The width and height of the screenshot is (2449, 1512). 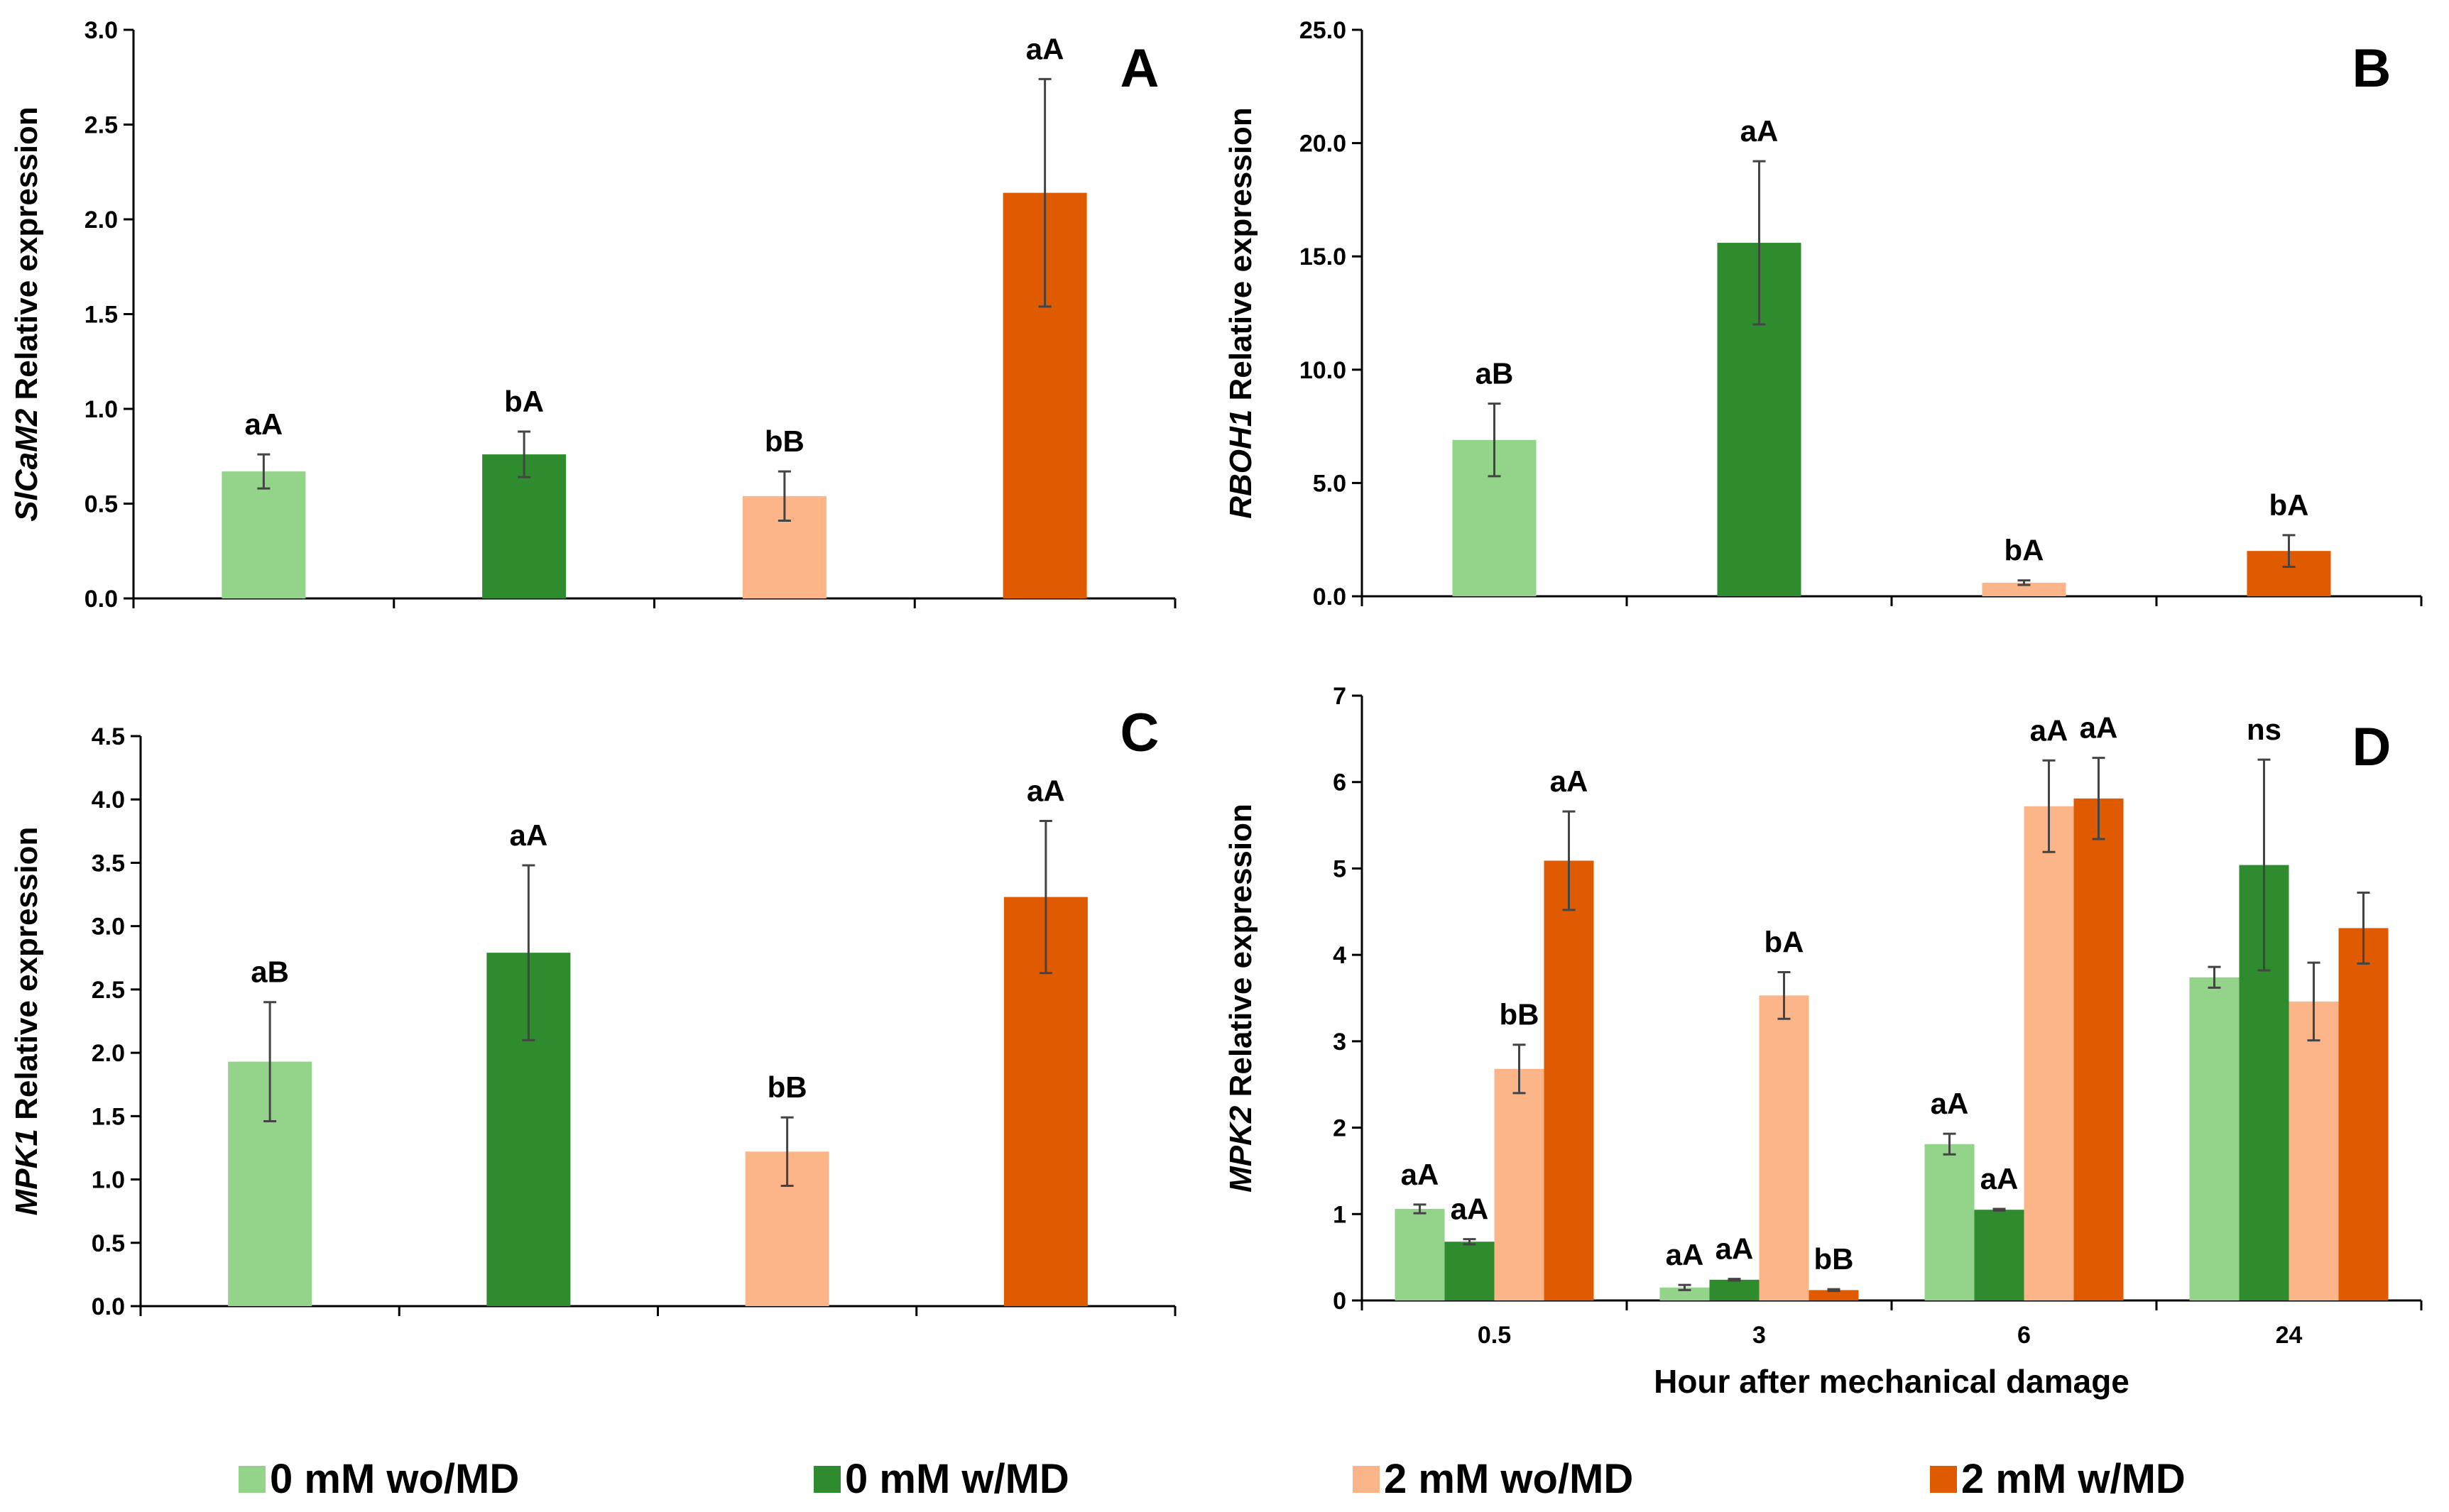 I want to click on legend-label: 2 mM wo/MD, so click(x=1508, y=1479).